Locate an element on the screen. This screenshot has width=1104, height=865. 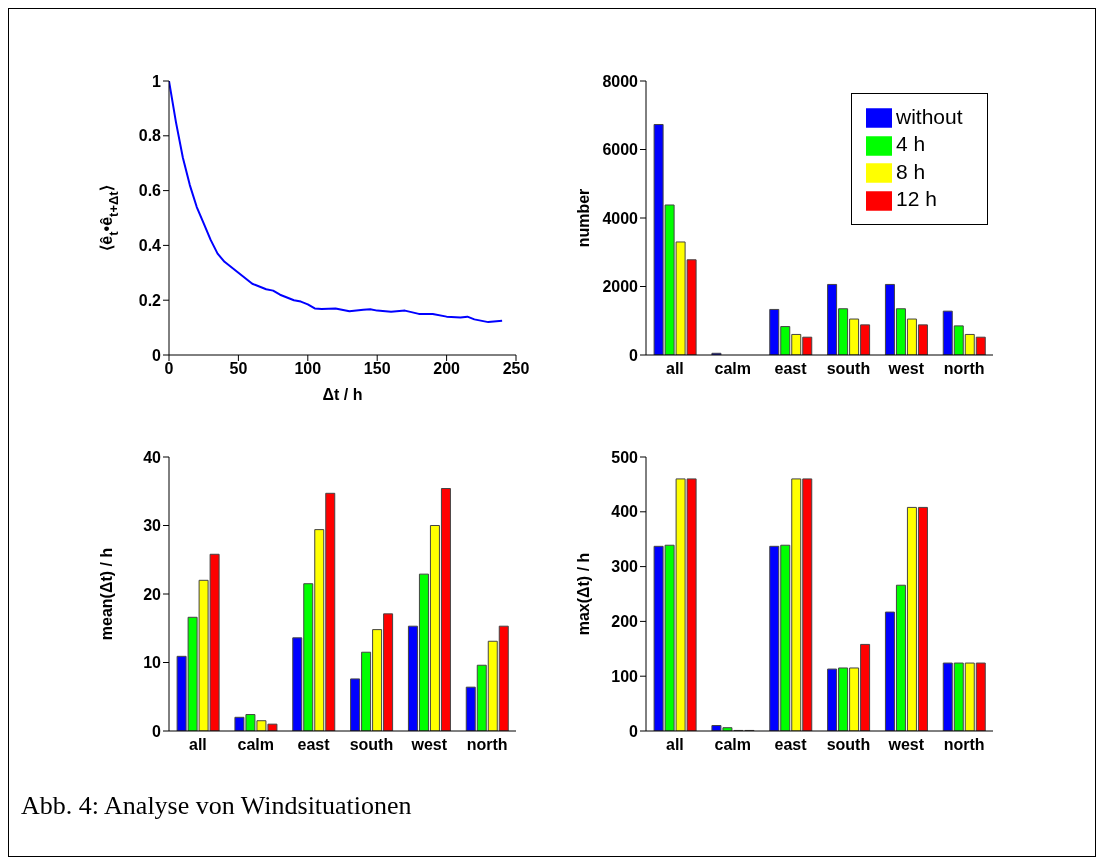
x-tick-label: 150 is located at coordinates (377, 369).